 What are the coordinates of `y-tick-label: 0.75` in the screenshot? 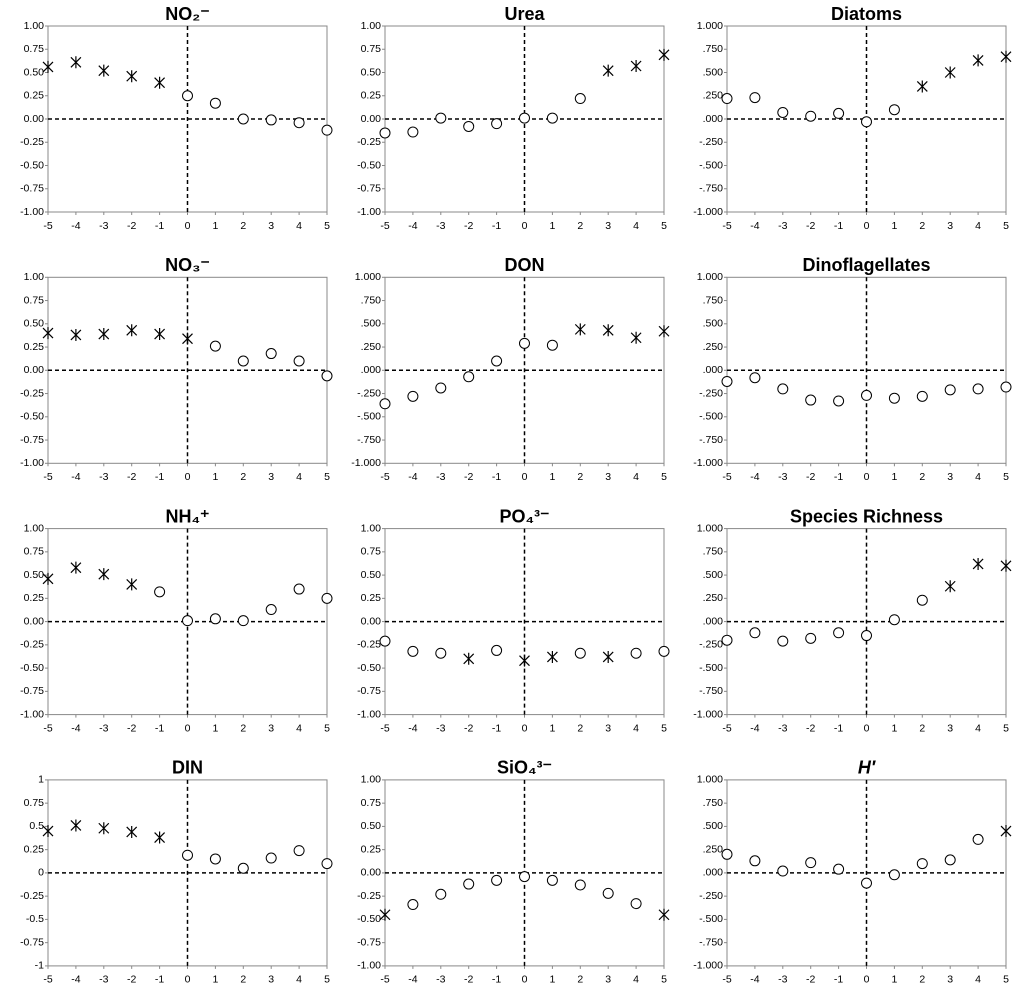 It's located at (34, 300).